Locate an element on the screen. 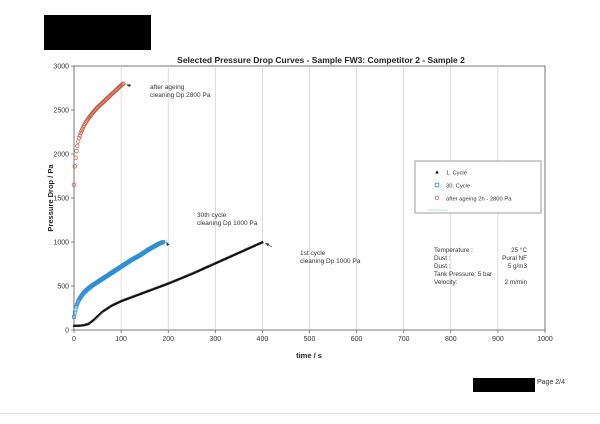 The height and width of the screenshot is (424, 600). x-tick-label: 1000 is located at coordinates (545, 339).